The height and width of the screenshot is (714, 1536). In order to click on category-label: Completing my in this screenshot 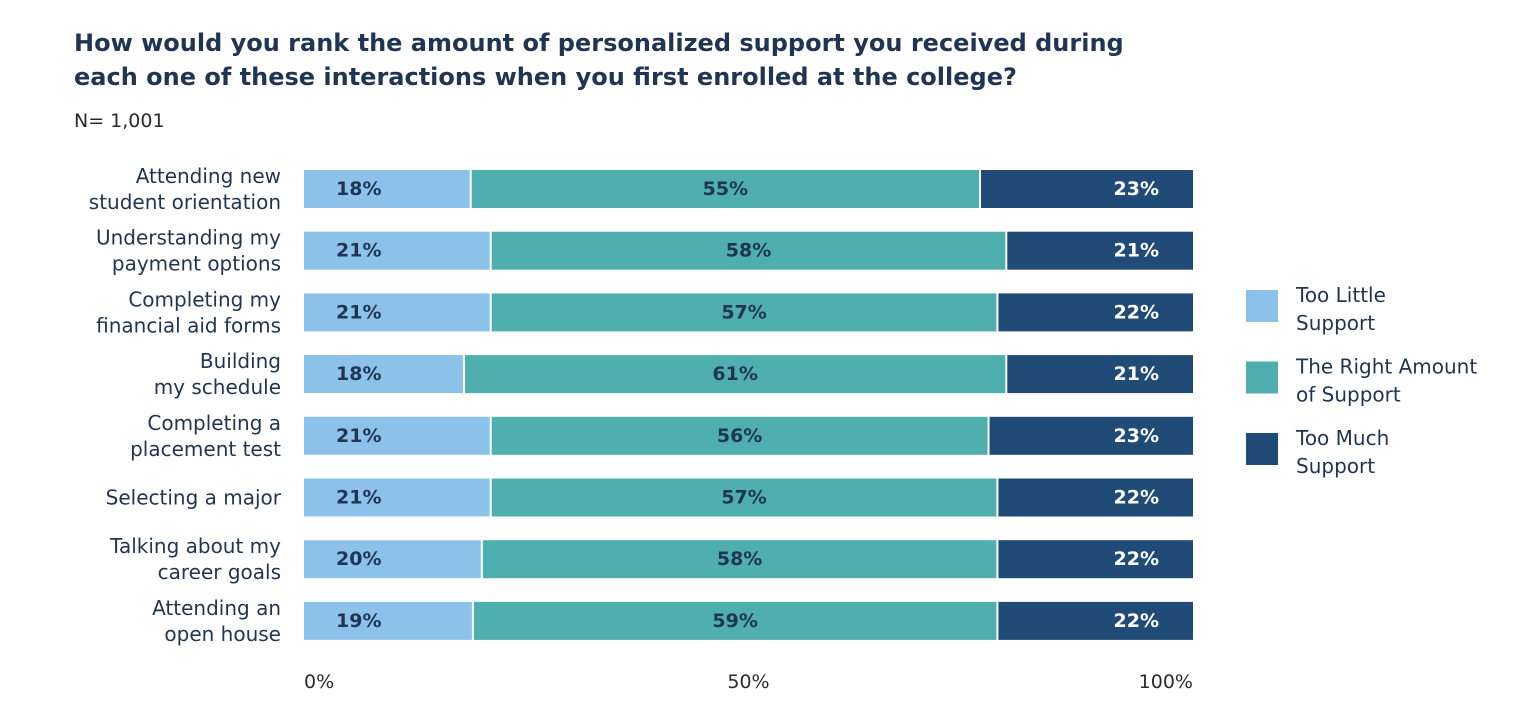, I will do `click(204, 299)`.